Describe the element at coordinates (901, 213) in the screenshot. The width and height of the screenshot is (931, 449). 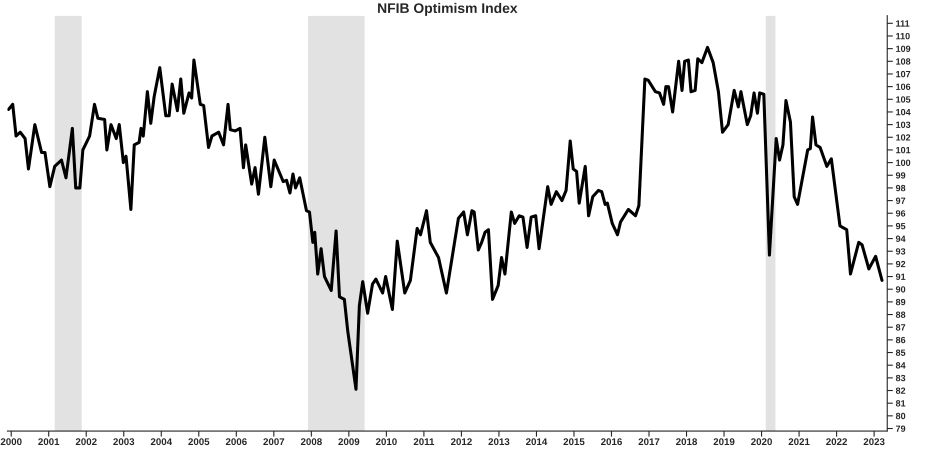
I see `y-tick-label: 96` at that location.